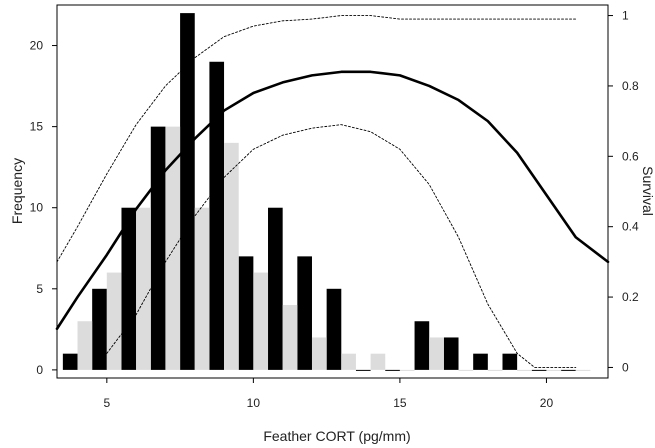 Image resolution: width=655 pixels, height=448 pixels. Describe the element at coordinates (39, 289) in the screenshot. I see `y-tick-label-5: 5` at that location.